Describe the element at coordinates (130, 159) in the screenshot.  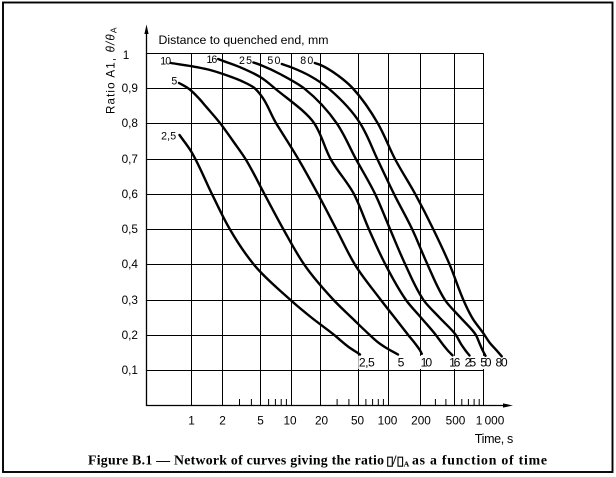
I see `svg-text: 0,7` at that location.